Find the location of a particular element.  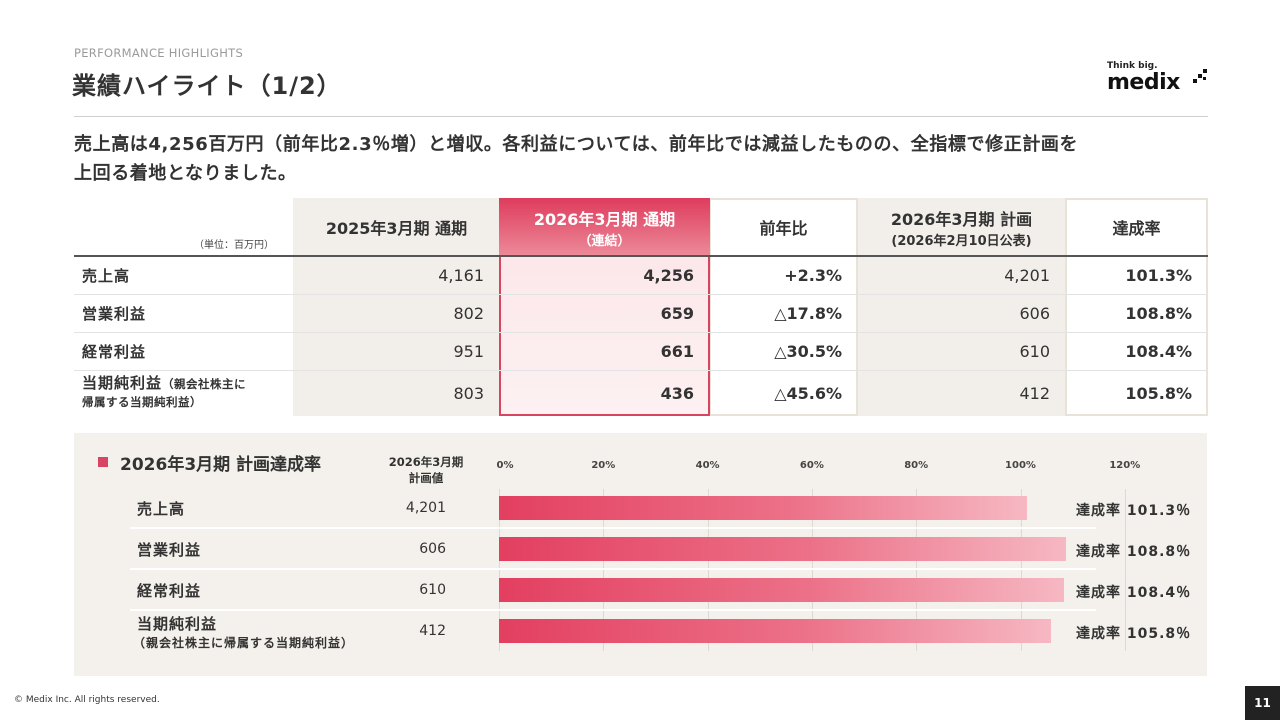

unit-label: （単位：百万円） is located at coordinates (234, 245).